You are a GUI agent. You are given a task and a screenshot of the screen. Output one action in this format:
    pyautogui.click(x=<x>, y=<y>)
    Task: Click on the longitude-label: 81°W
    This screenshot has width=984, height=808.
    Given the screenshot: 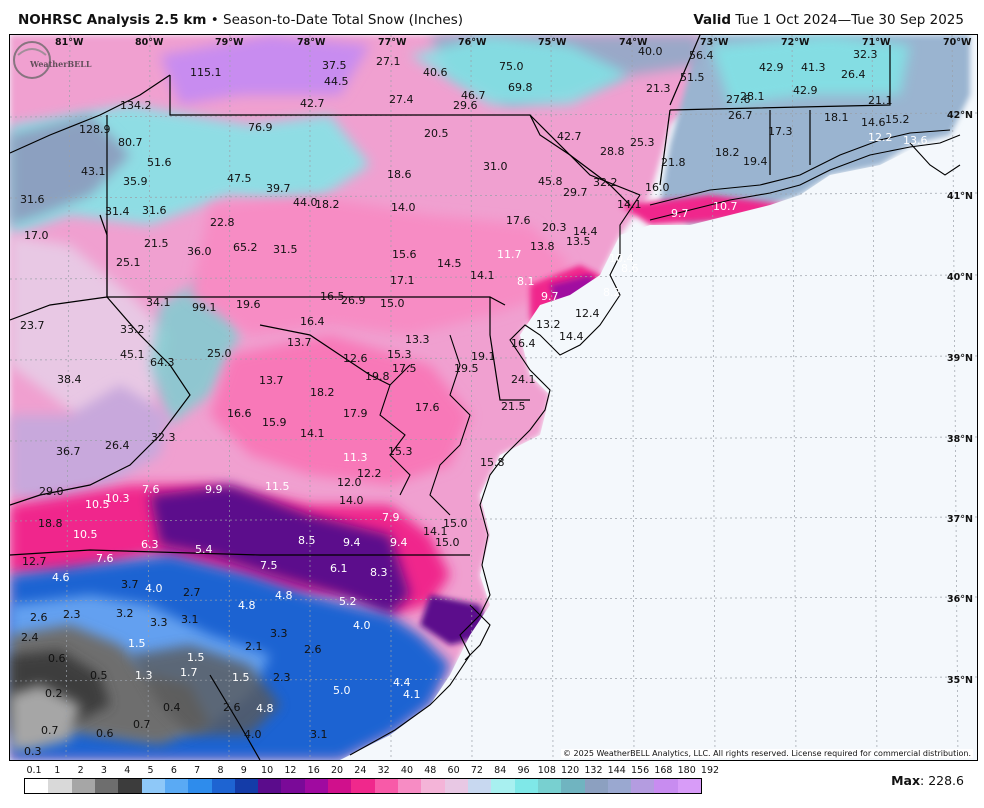 What is the action you would take?
    pyautogui.click(x=69, y=42)
    